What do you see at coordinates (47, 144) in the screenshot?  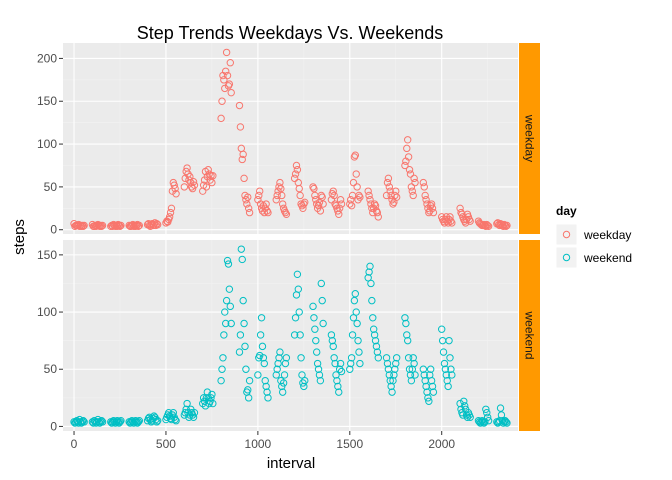 I see `y-tick-label: 100` at bounding box center [47, 144].